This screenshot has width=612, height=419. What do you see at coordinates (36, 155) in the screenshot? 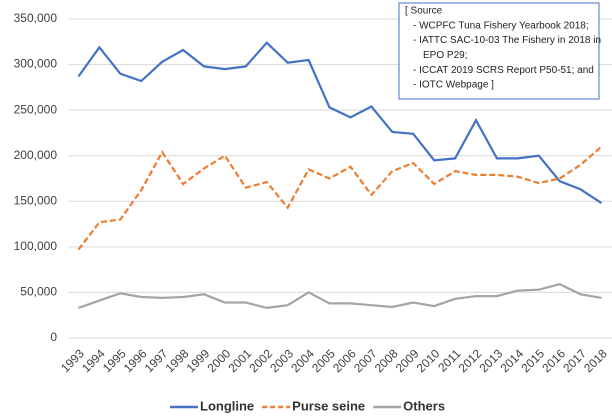
I see `y-tick-label: 200,000` at bounding box center [36, 155].